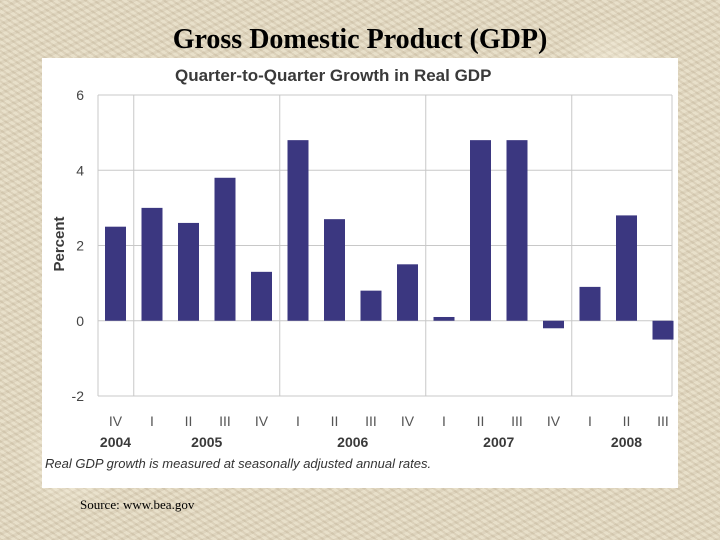 The width and height of the screenshot is (720, 540). What do you see at coordinates (360, 39) in the screenshot?
I see `slide-title: Gross Domestic Product (GDP)` at bounding box center [360, 39].